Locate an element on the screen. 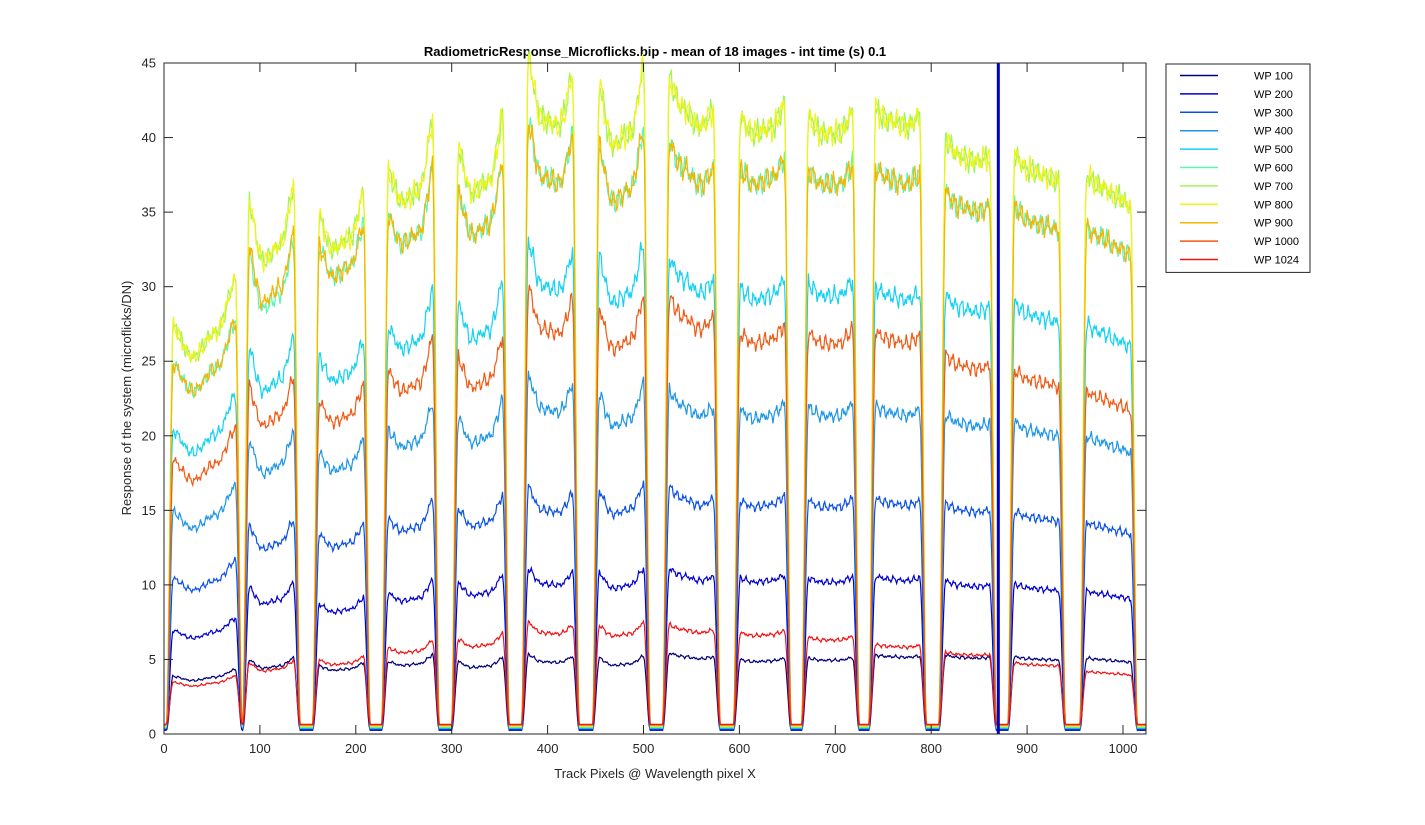 This screenshot has width=1425, height=825. legend-entry-label: WP 900 is located at coordinates (1273, 224).